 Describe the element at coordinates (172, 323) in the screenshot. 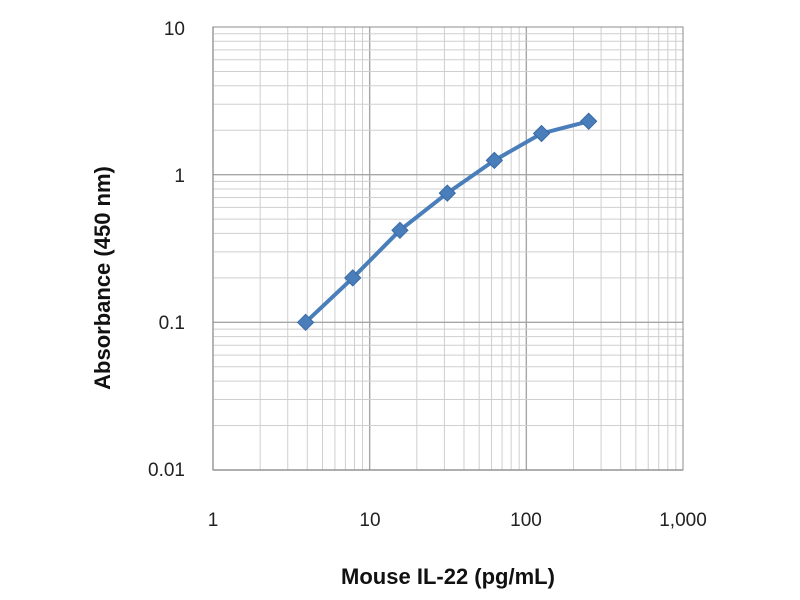

I see `y-tick-label: 0.1` at that location.